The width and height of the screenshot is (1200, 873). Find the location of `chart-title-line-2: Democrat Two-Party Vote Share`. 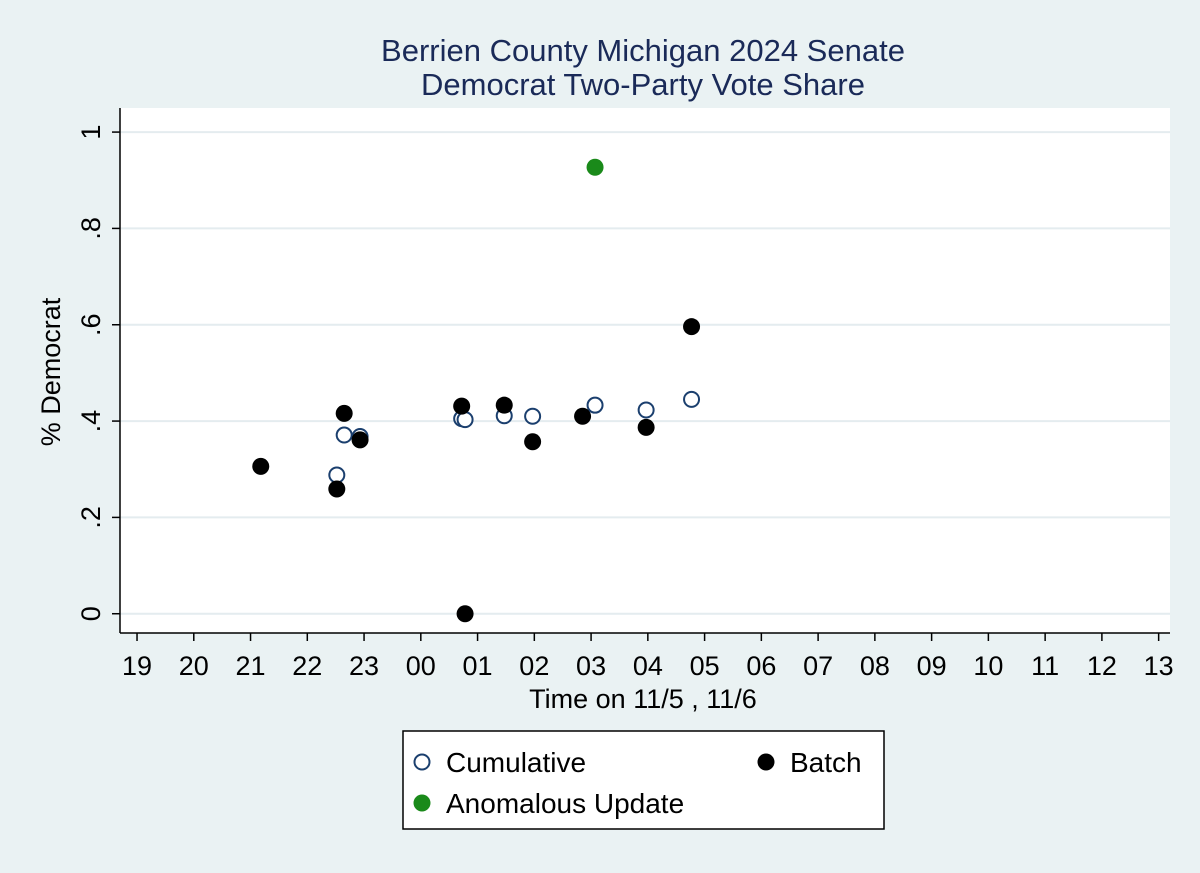

chart-title-line-2: Democrat Two-Party Vote Share is located at coordinates (643, 84).